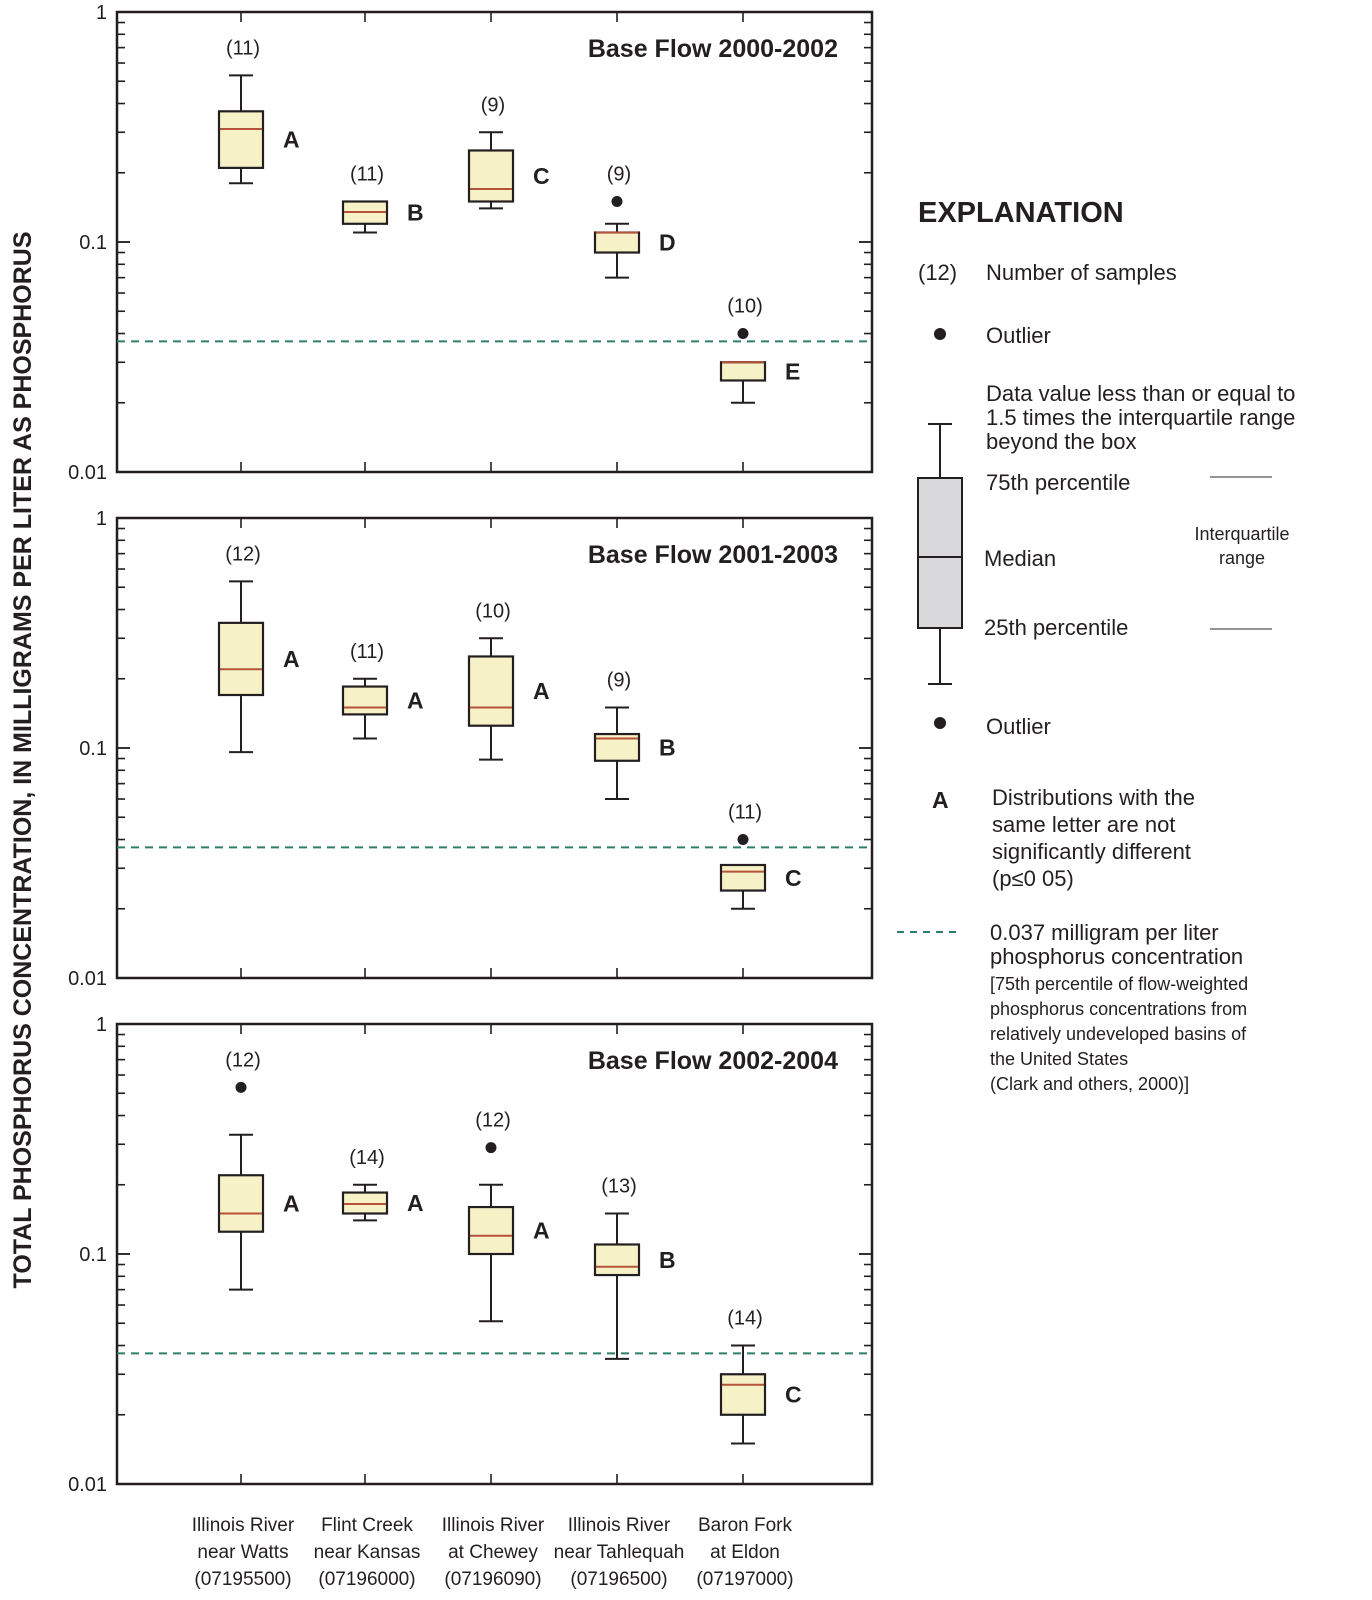 Image resolution: width=1372 pixels, height=1600 pixels. Describe the element at coordinates (759, 350) in the screenshot. I see `box-plot: (10) E` at that location.